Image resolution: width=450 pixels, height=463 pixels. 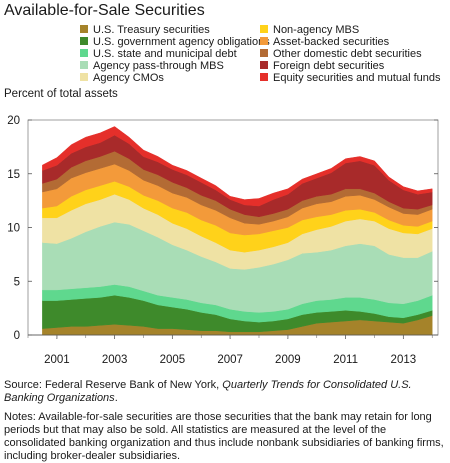 What do you see at coordinates (61, 94) in the screenshot?
I see `y-axis-label: Percent of total assets` at bounding box center [61, 94].